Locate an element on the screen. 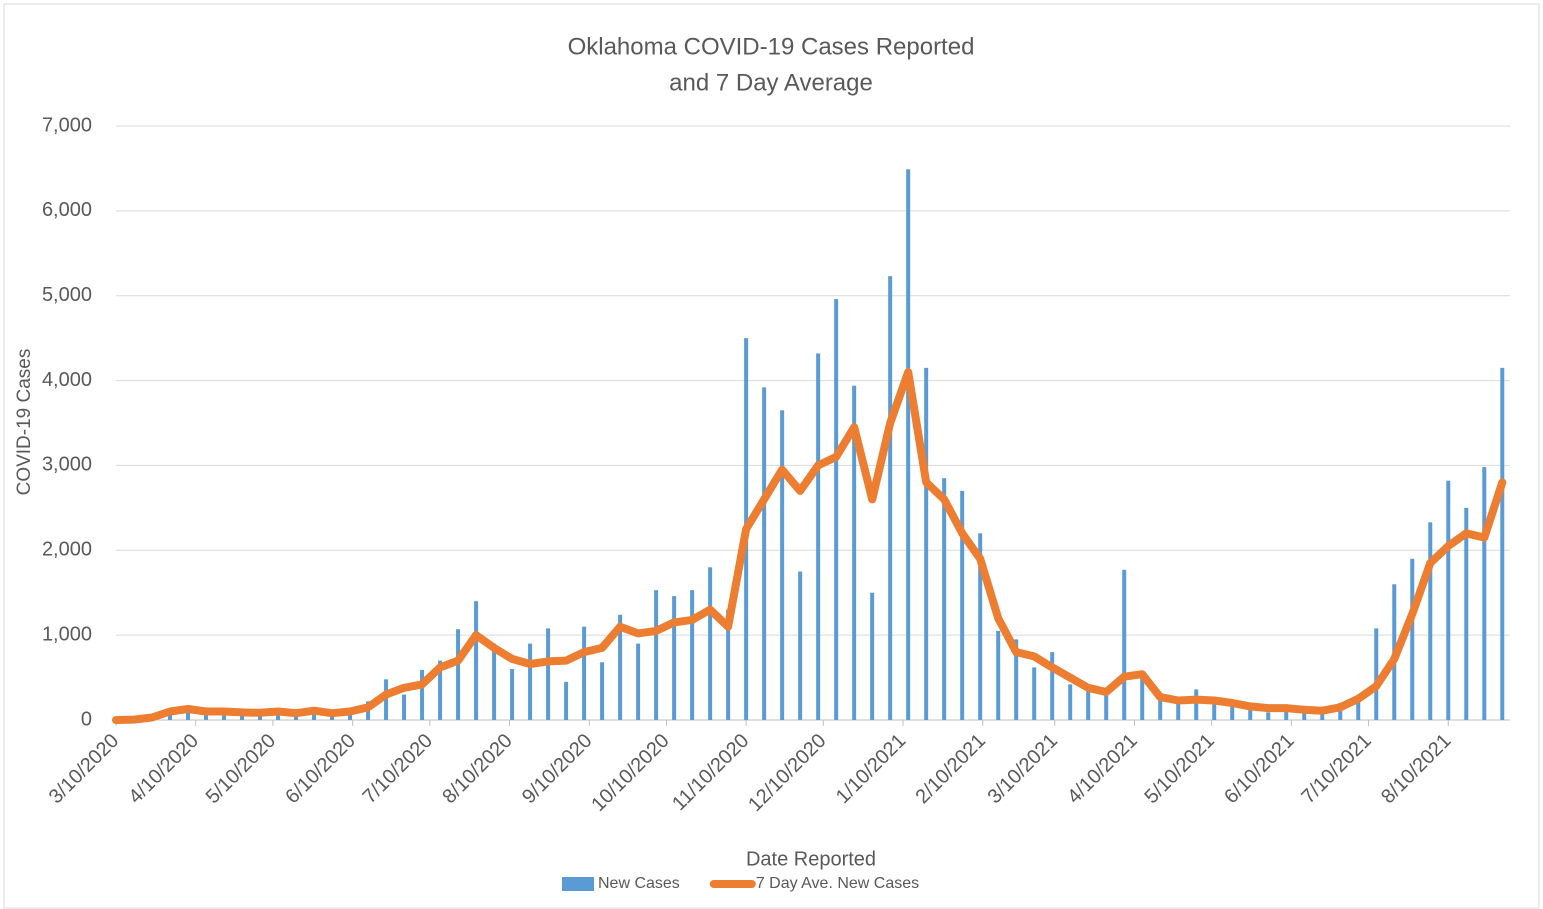  y-tick-label: 5,000 is located at coordinates (67, 295).